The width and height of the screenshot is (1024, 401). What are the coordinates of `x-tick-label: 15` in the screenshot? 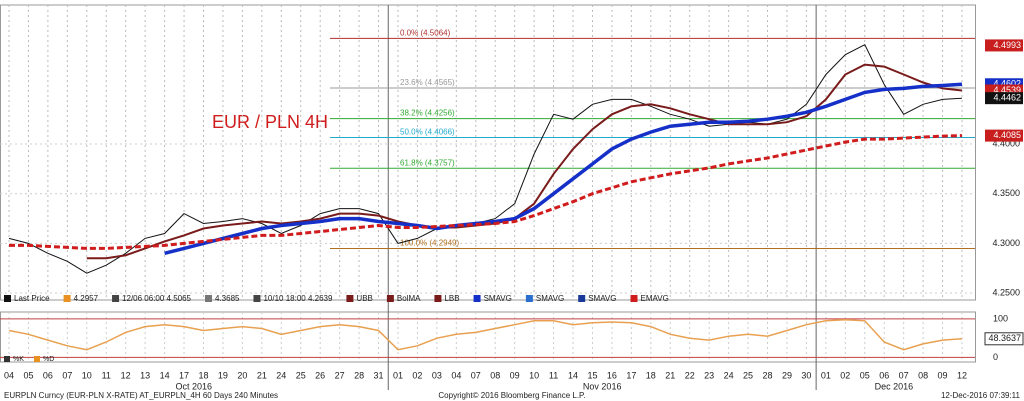 It's located at (592, 375).